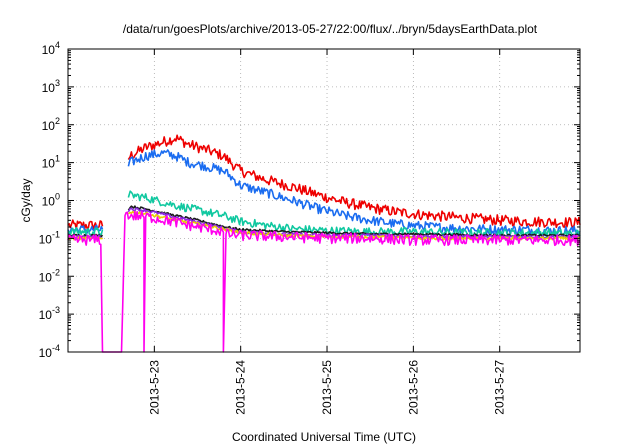  What do you see at coordinates (49, 237) in the screenshot?
I see `y-tick-label: 10⁻¹` at bounding box center [49, 237].